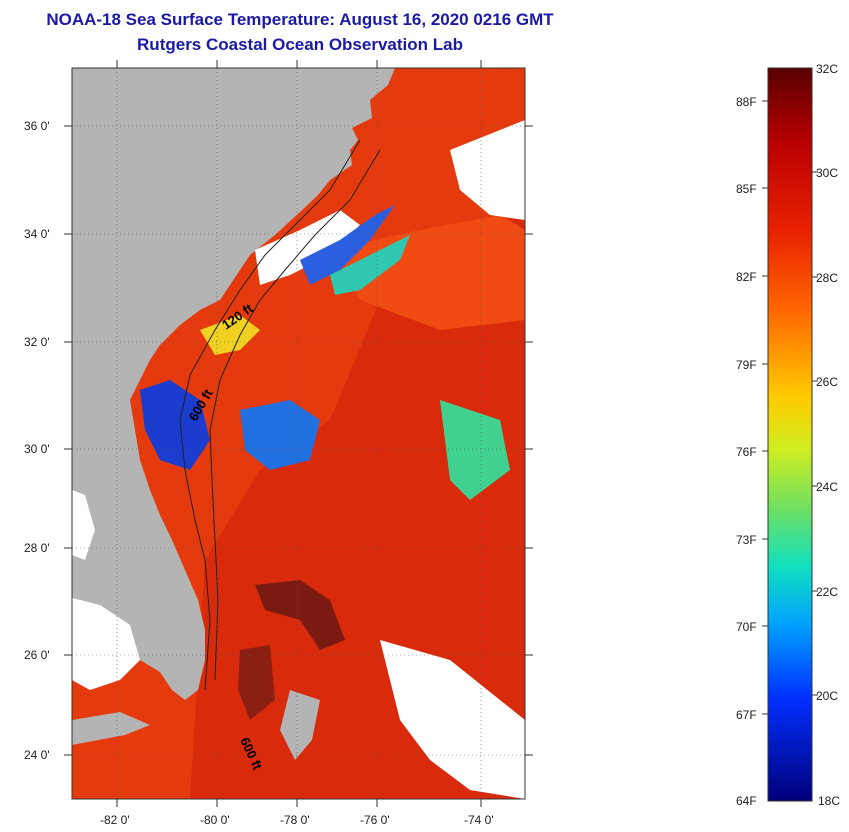 Image resolution: width=849 pixels, height=832 pixels. What do you see at coordinates (479, 820) in the screenshot?
I see `lon-label-74: -74 0'` at bounding box center [479, 820].